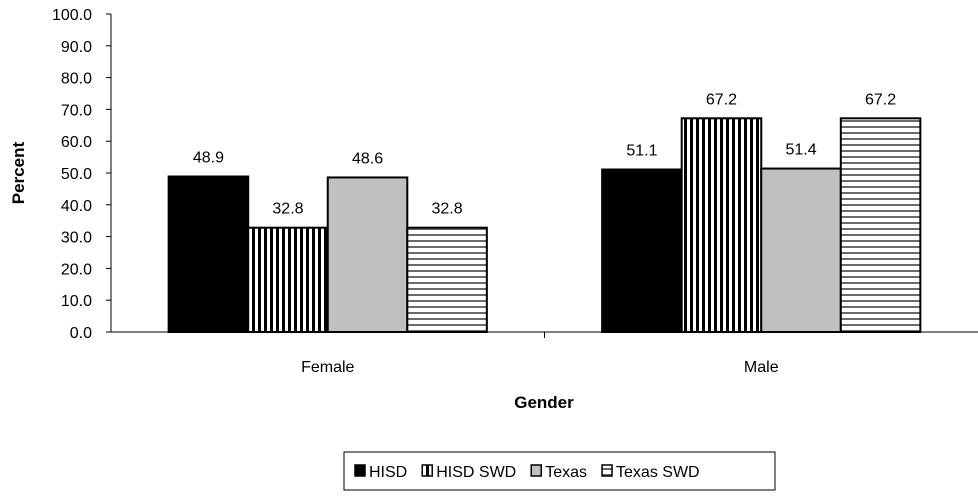  What do you see at coordinates (544, 402) in the screenshot?
I see `x-axis-title: Gender` at bounding box center [544, 402].